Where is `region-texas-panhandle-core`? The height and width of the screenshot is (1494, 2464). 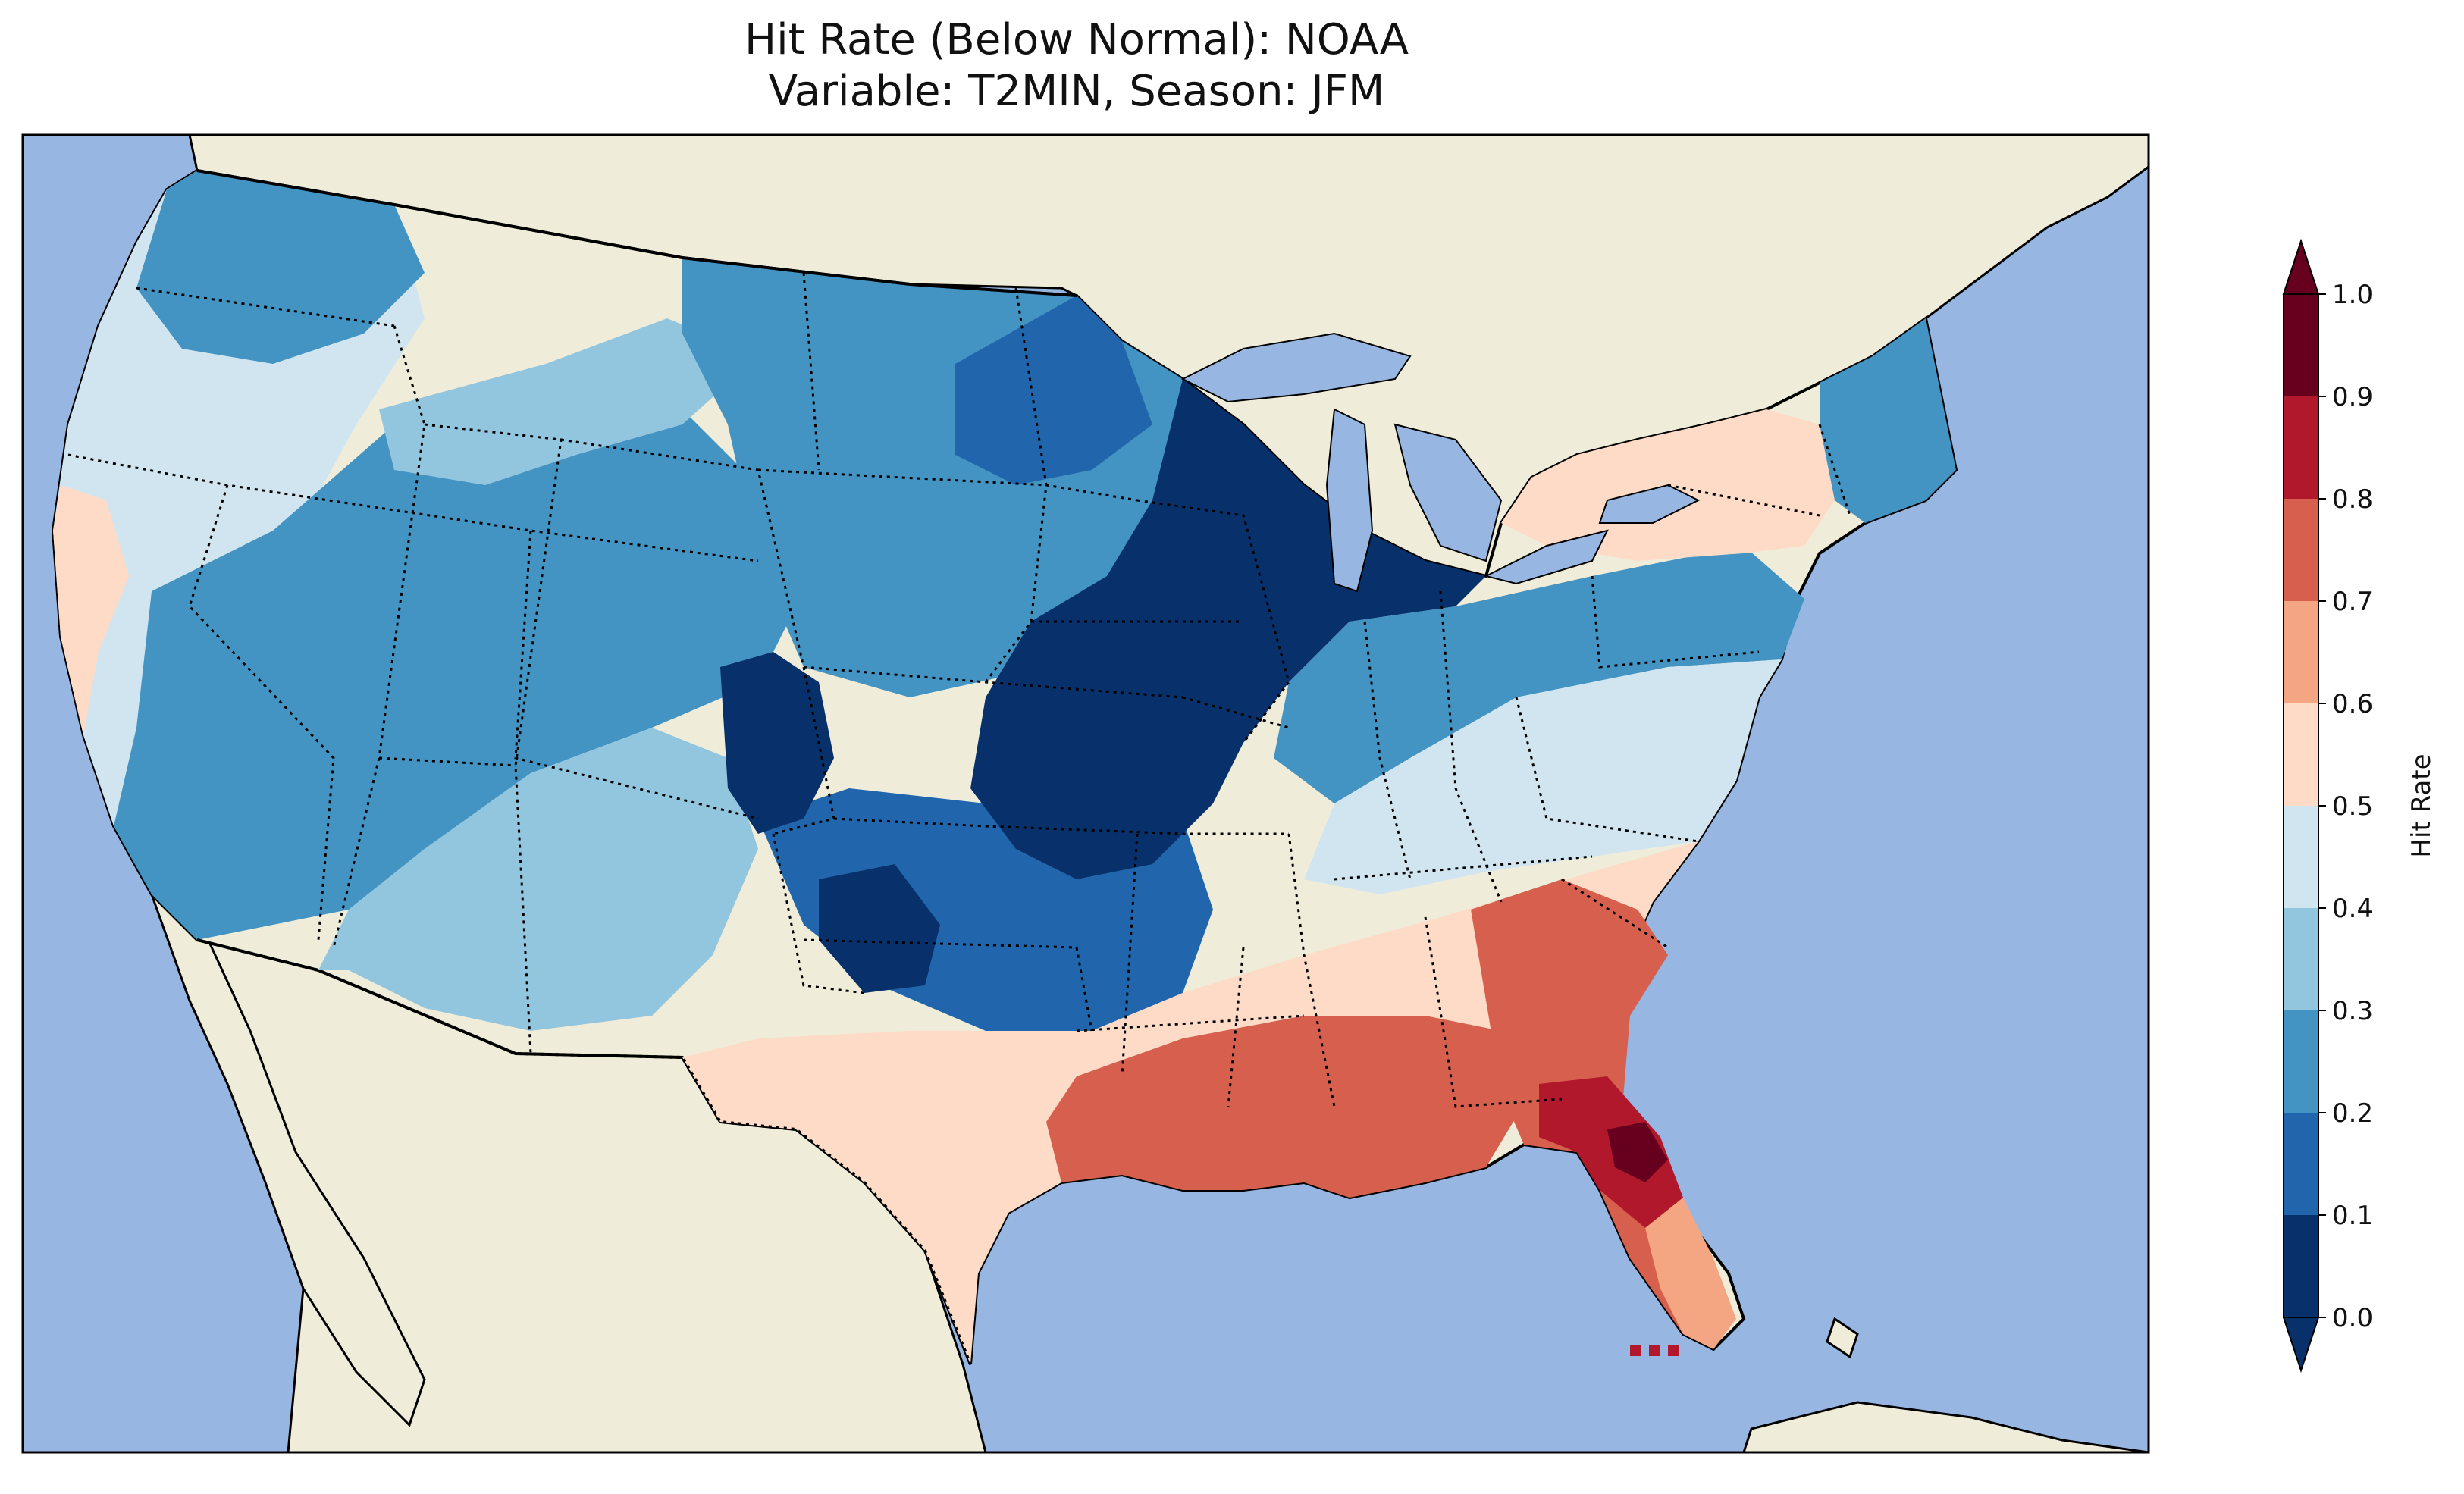
region-texas-panhandle-core is located at coordinates (880, 928).